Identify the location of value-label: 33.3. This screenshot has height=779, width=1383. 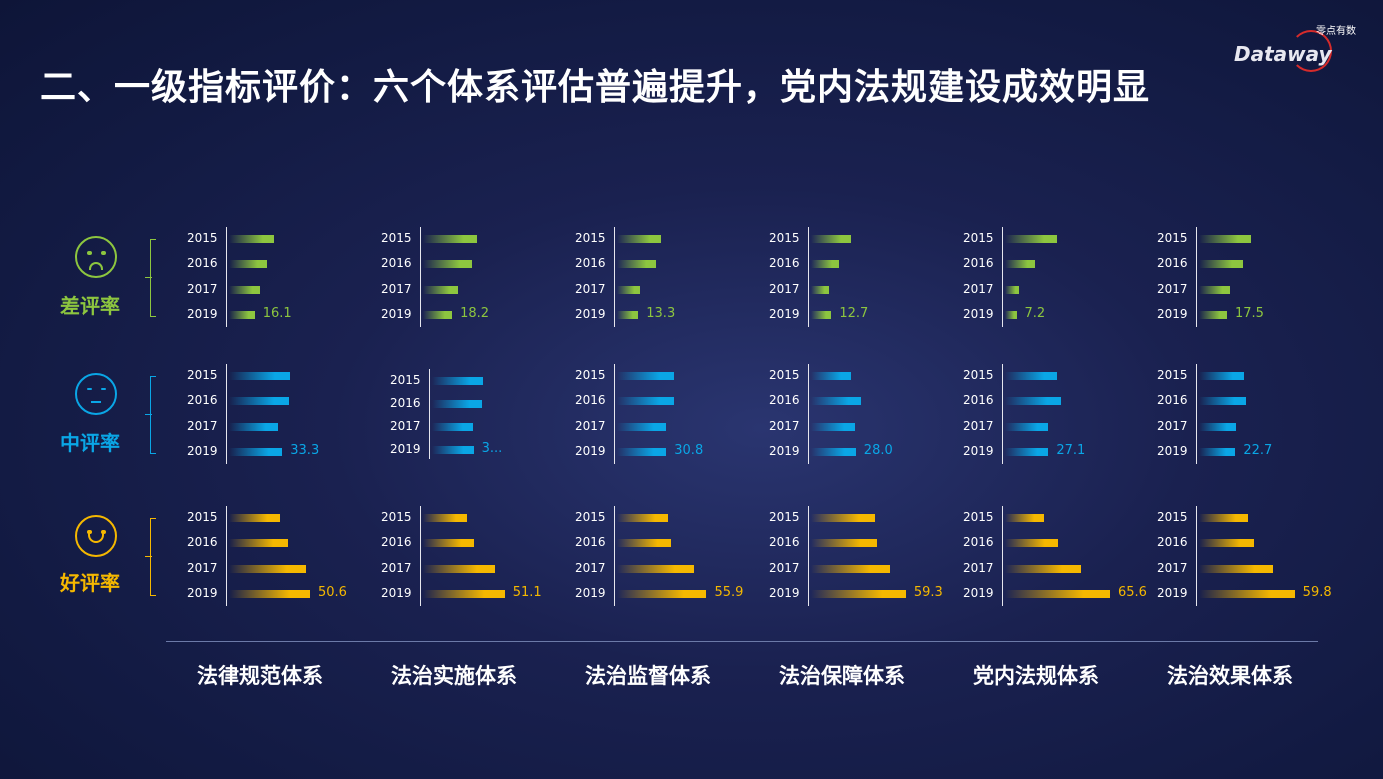
(305, 450).